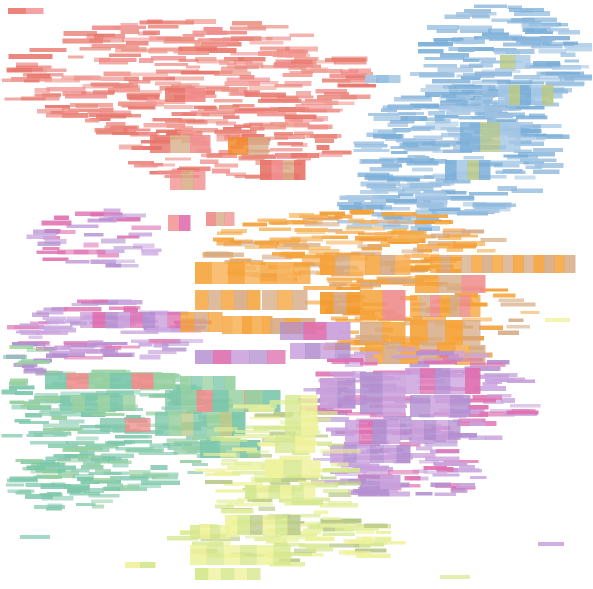  Describe the element at coordinates (116, 403) in the screenshot. I see `teal-cluster-heading` at that location.